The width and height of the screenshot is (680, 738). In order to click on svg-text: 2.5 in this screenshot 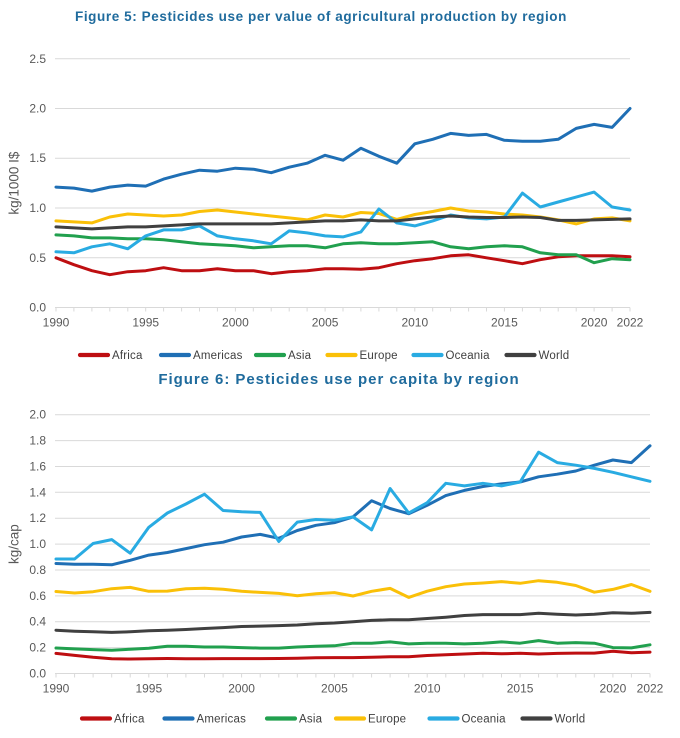, I will do `click(37, 59)`.